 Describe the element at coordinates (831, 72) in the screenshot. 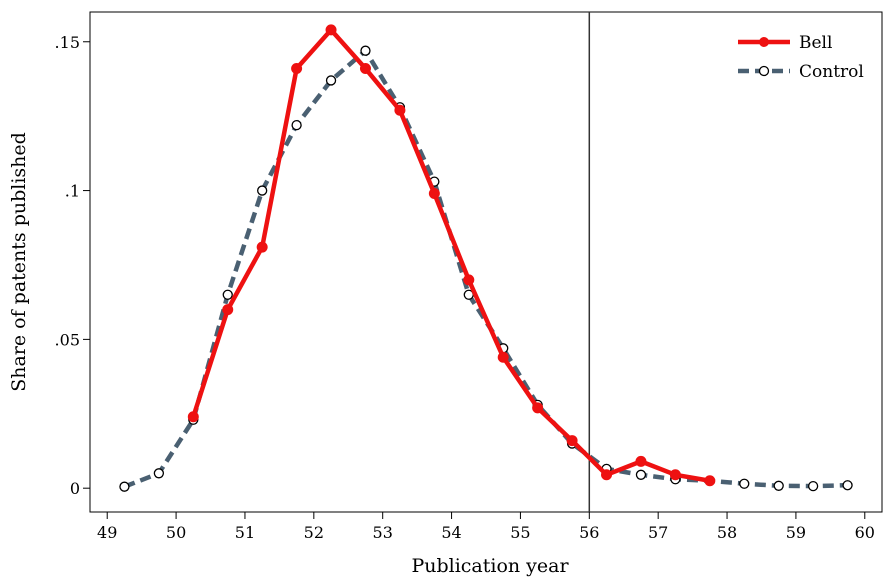

I see `legend-control-label: Control` at that location.